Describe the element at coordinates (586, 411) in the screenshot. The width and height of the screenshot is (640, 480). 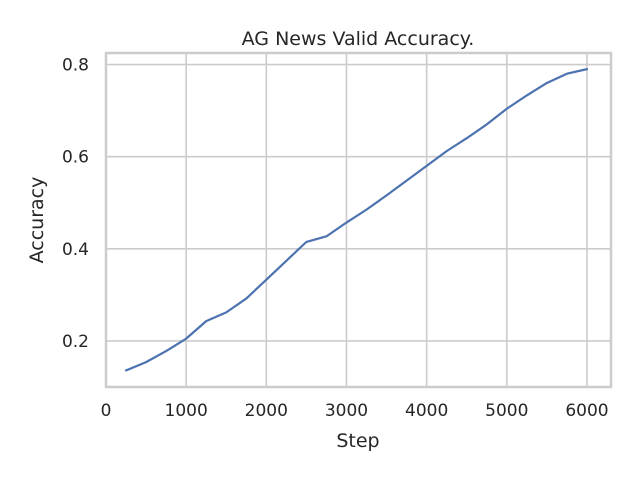
I see `x-tick-label: 6000` at that location.